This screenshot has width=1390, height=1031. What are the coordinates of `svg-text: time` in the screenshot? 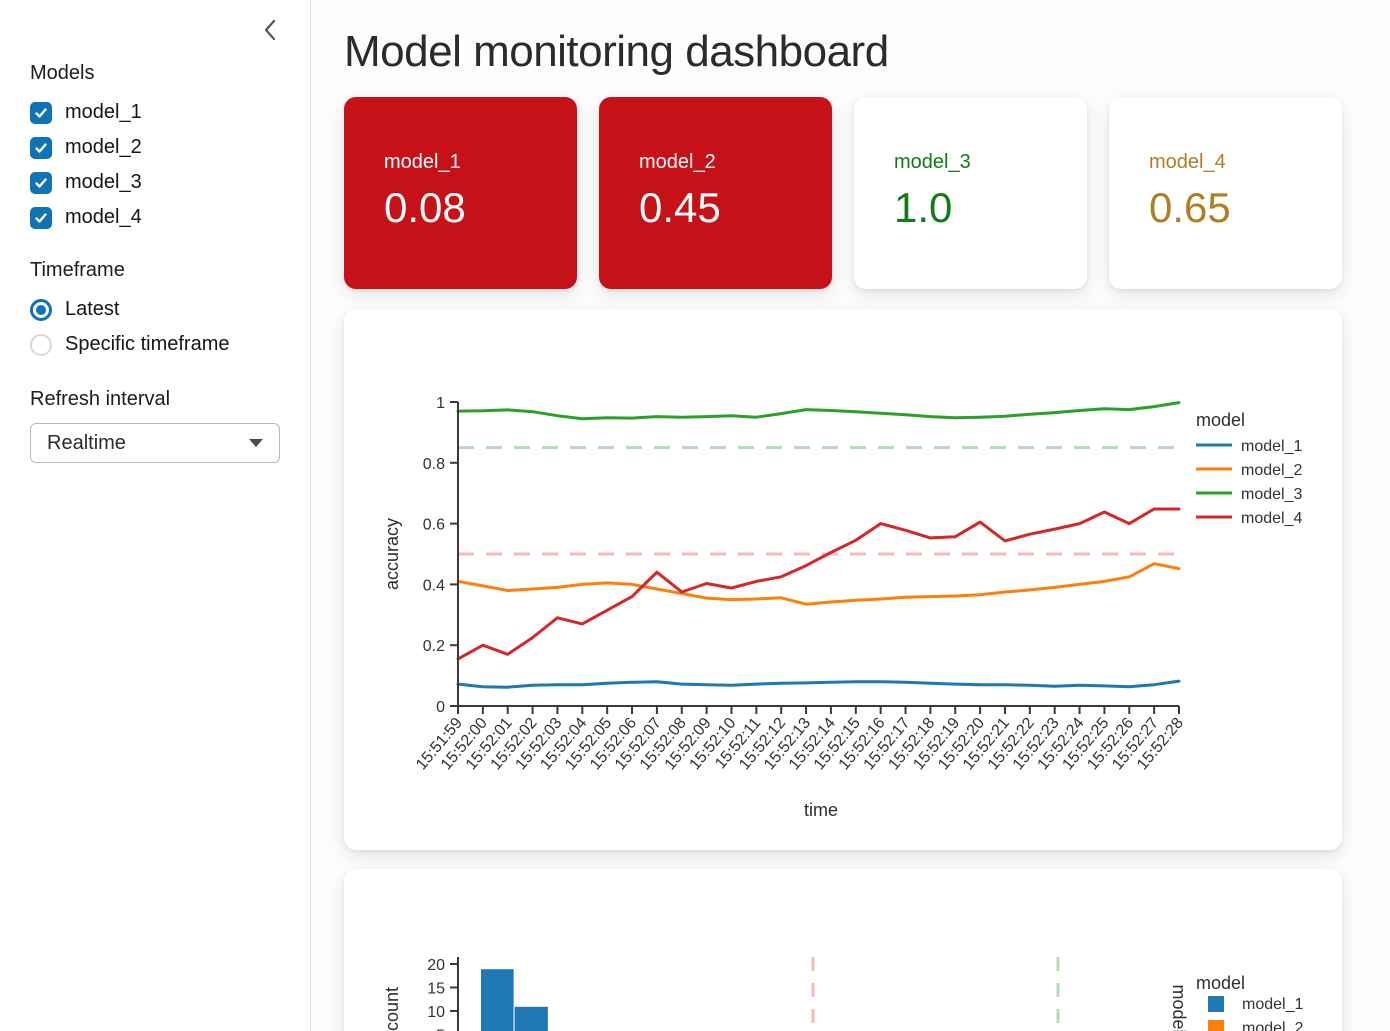 It's located at (821, 810).